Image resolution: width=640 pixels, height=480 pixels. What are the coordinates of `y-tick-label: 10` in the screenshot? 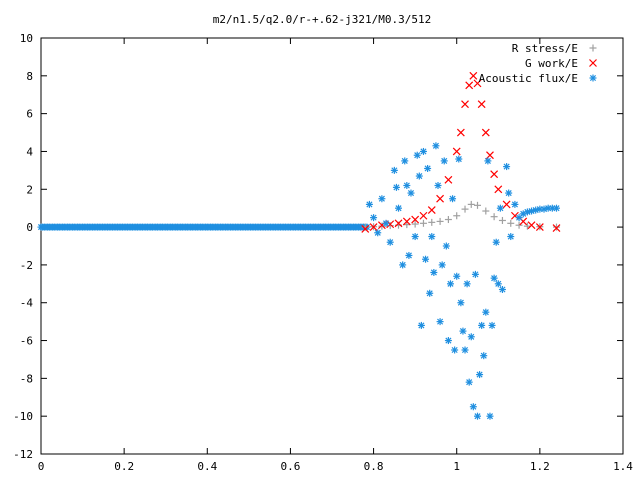 It's located at (26, 38).